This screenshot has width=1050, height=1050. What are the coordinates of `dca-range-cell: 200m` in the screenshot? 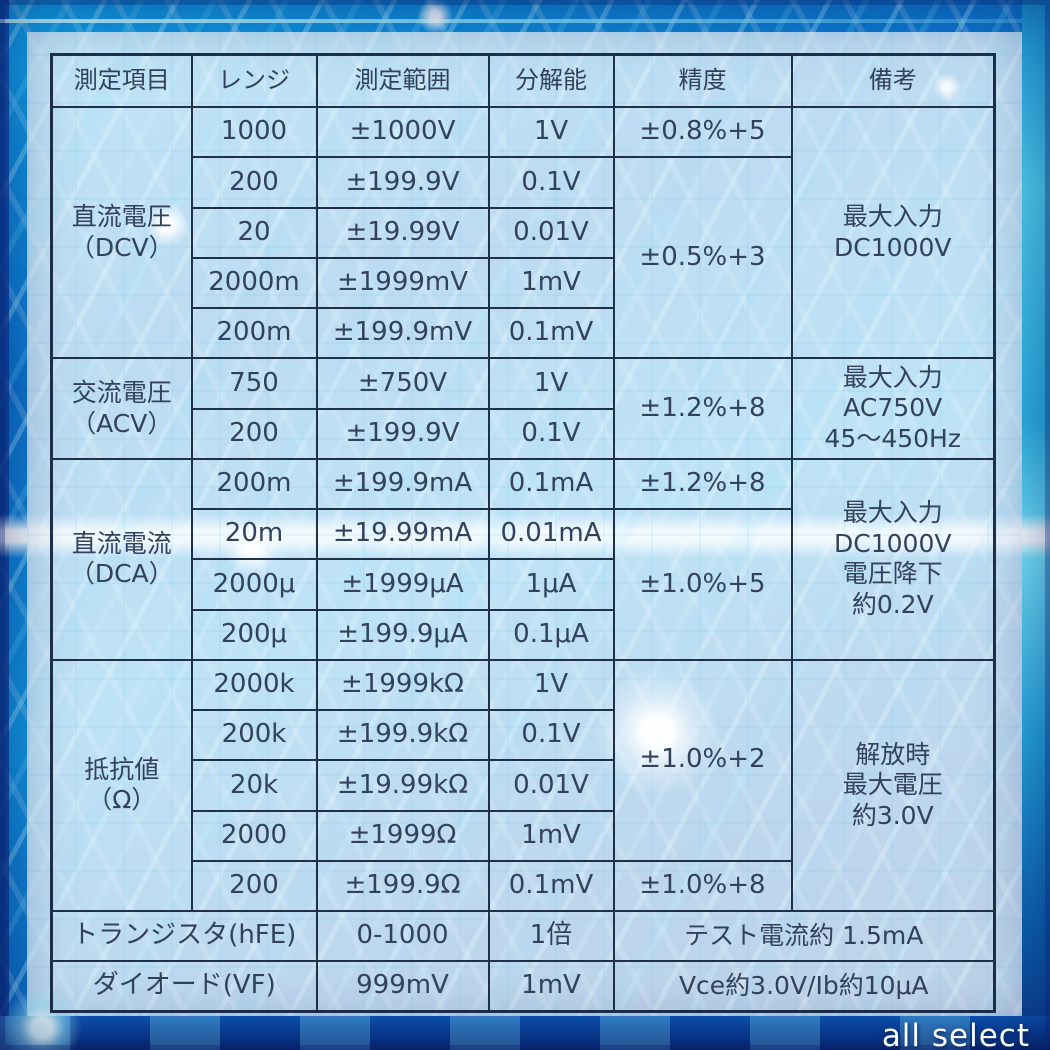 It's located at (254, 484).